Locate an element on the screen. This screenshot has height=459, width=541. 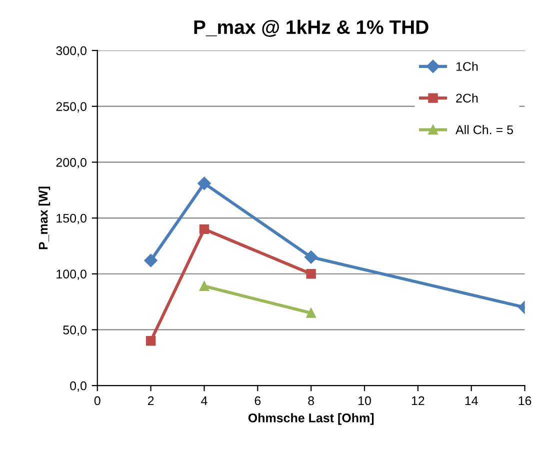
x-tick-label: 4 is located at coordinates (204, 401).